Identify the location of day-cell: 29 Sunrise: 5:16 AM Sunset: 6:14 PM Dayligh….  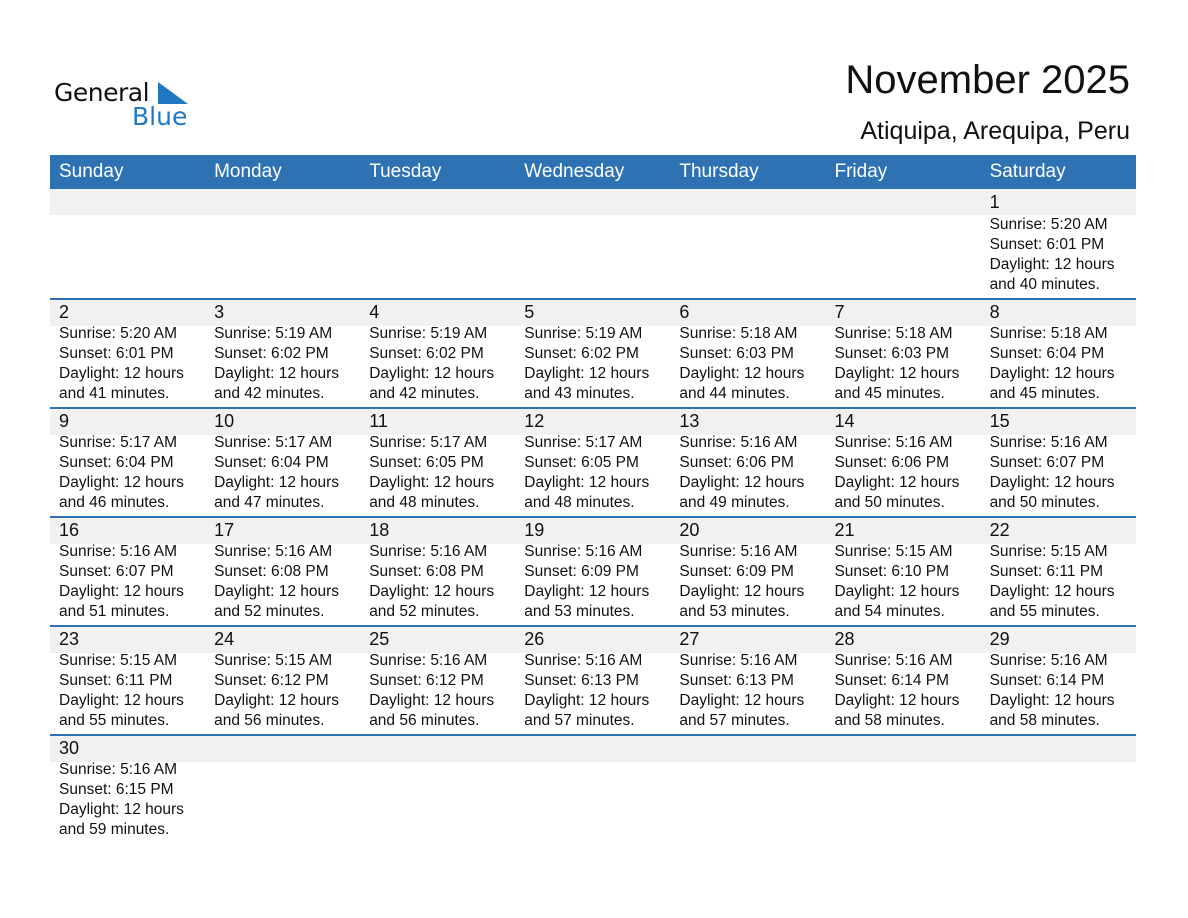
(1058, 680).